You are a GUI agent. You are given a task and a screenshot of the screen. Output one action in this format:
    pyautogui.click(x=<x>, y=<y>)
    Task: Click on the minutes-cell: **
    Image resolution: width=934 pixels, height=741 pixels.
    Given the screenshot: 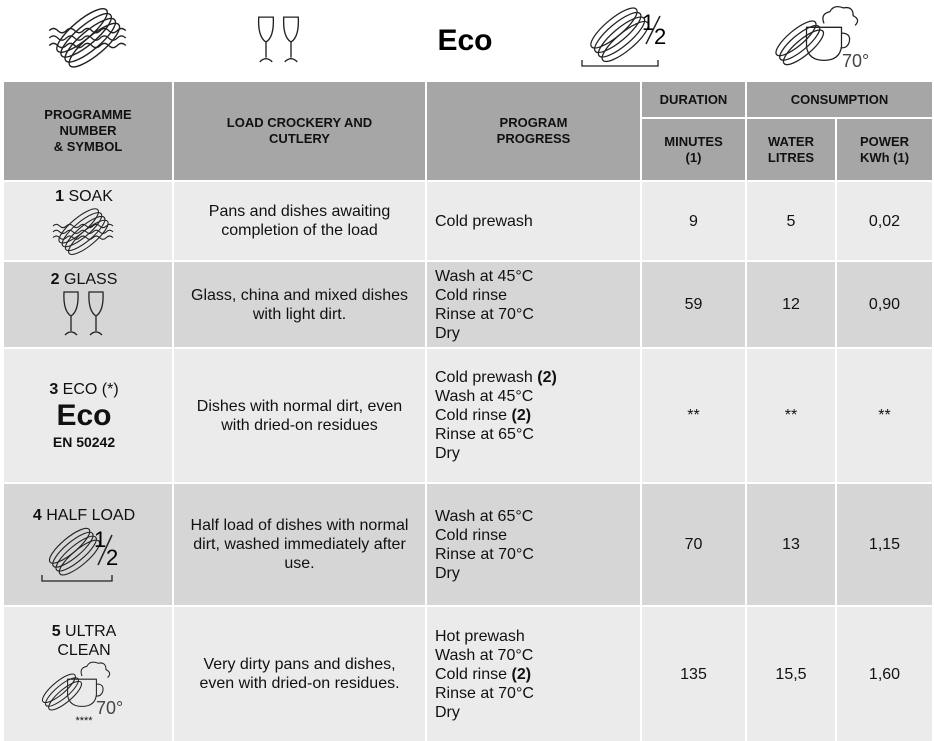 What is the action you would take?
    pyautogui.click(x=693, y=415)
    